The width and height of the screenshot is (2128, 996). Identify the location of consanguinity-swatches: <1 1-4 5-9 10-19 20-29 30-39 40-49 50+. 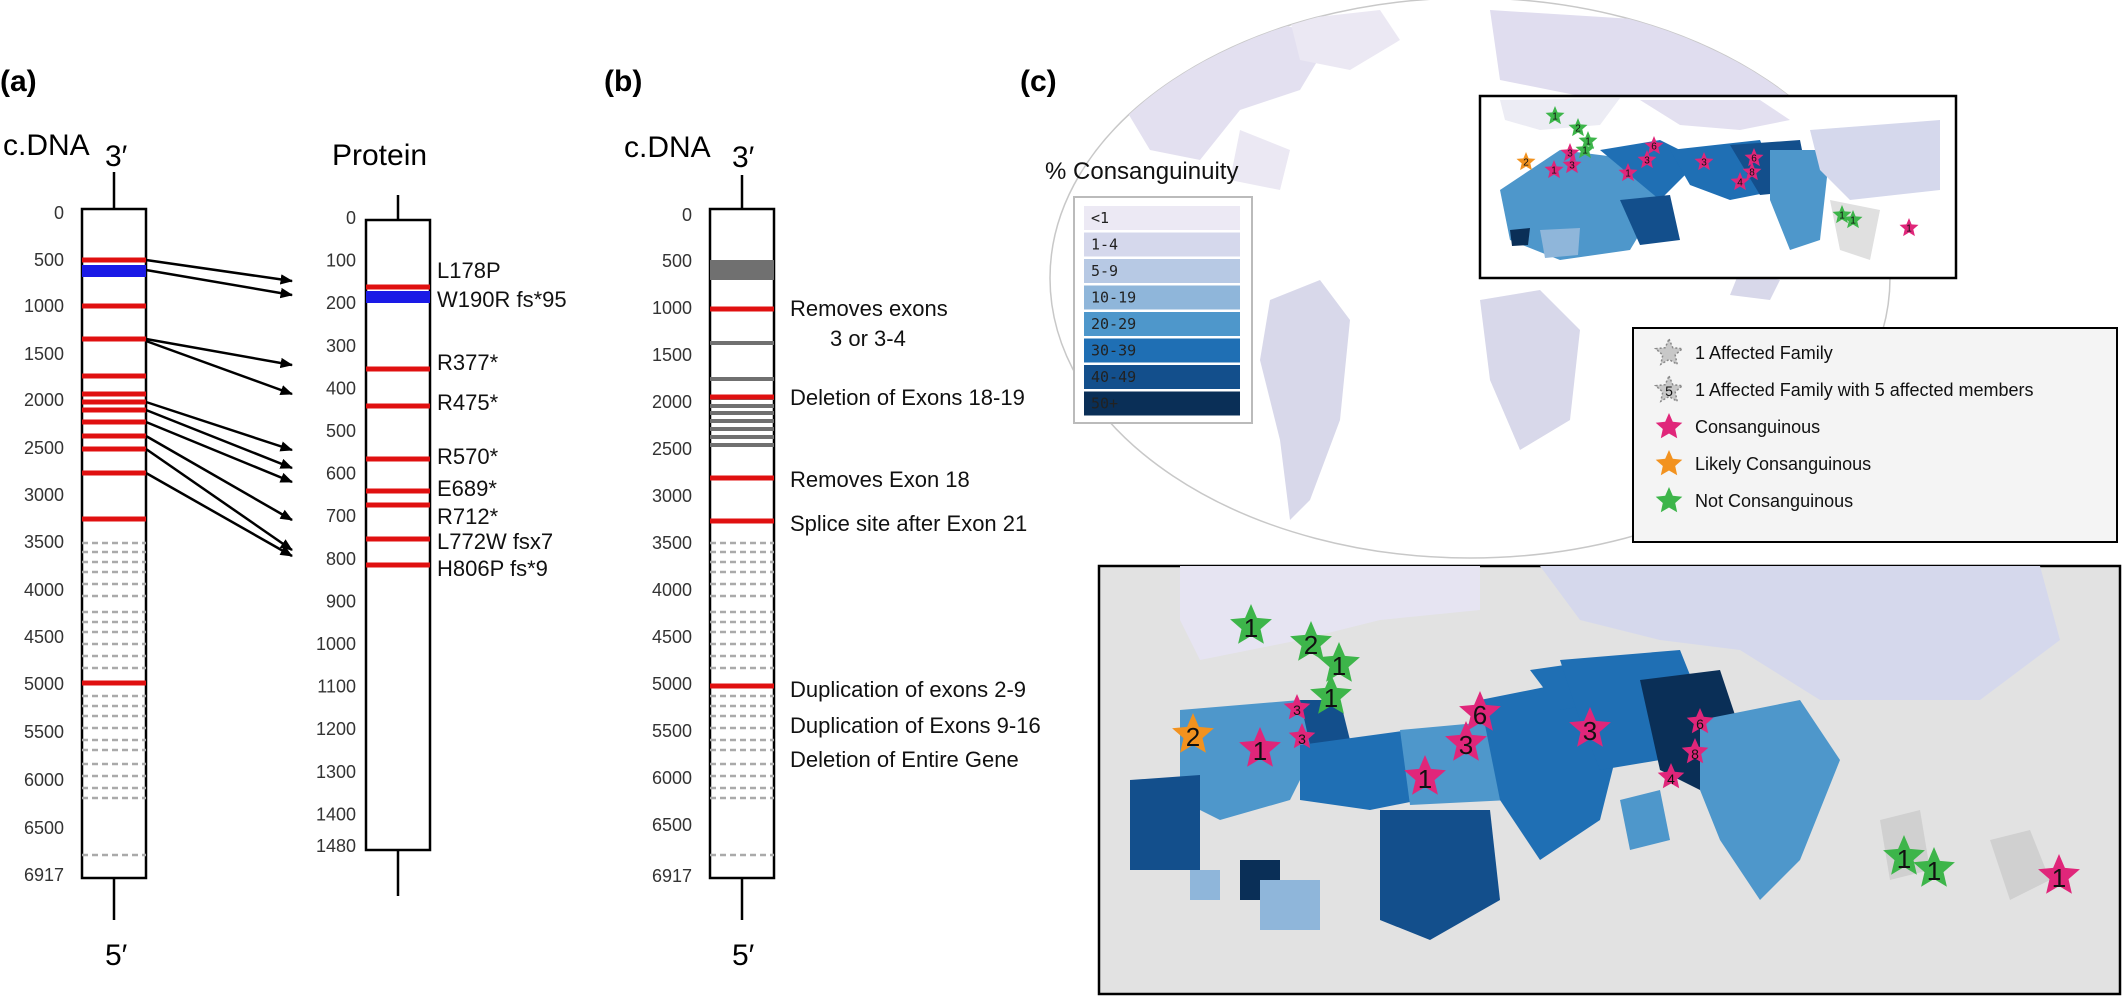
(1162, 311).